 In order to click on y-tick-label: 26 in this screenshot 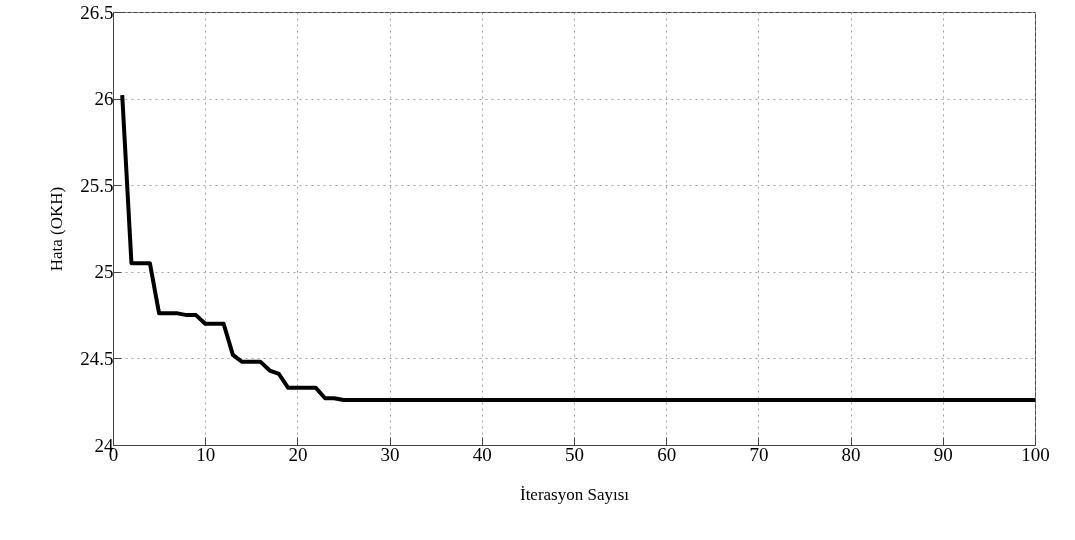, I will do `click(104, 99)`.